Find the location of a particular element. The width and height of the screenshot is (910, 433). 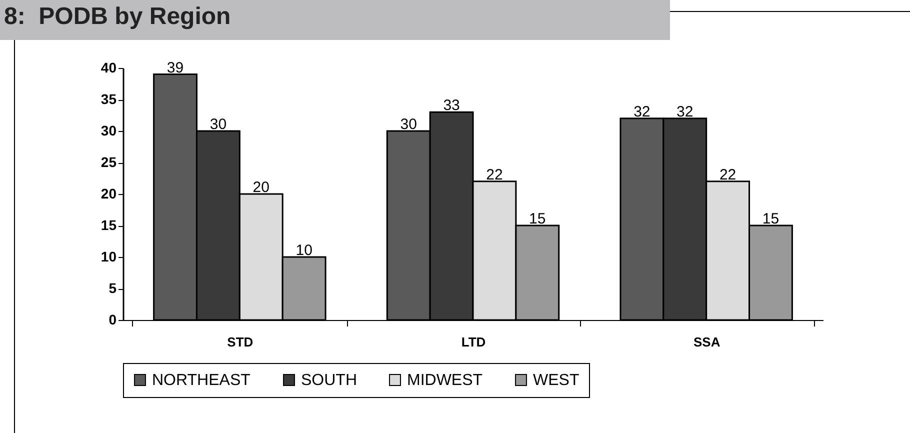

data-label: 20 is located at coordinates (261, 187).